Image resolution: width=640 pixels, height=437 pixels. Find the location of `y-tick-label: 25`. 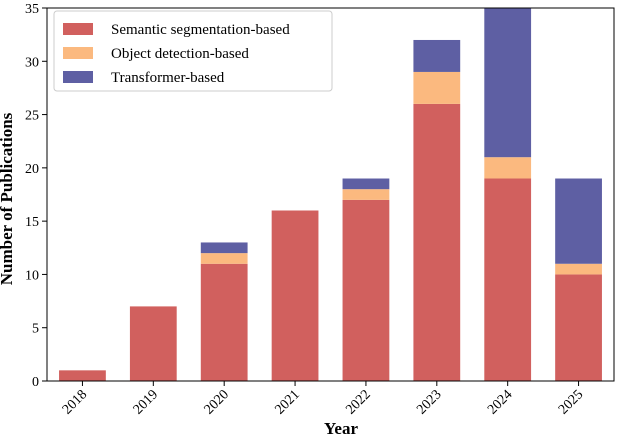

y-tick-label: 25 is located at coordinates (32, 116).